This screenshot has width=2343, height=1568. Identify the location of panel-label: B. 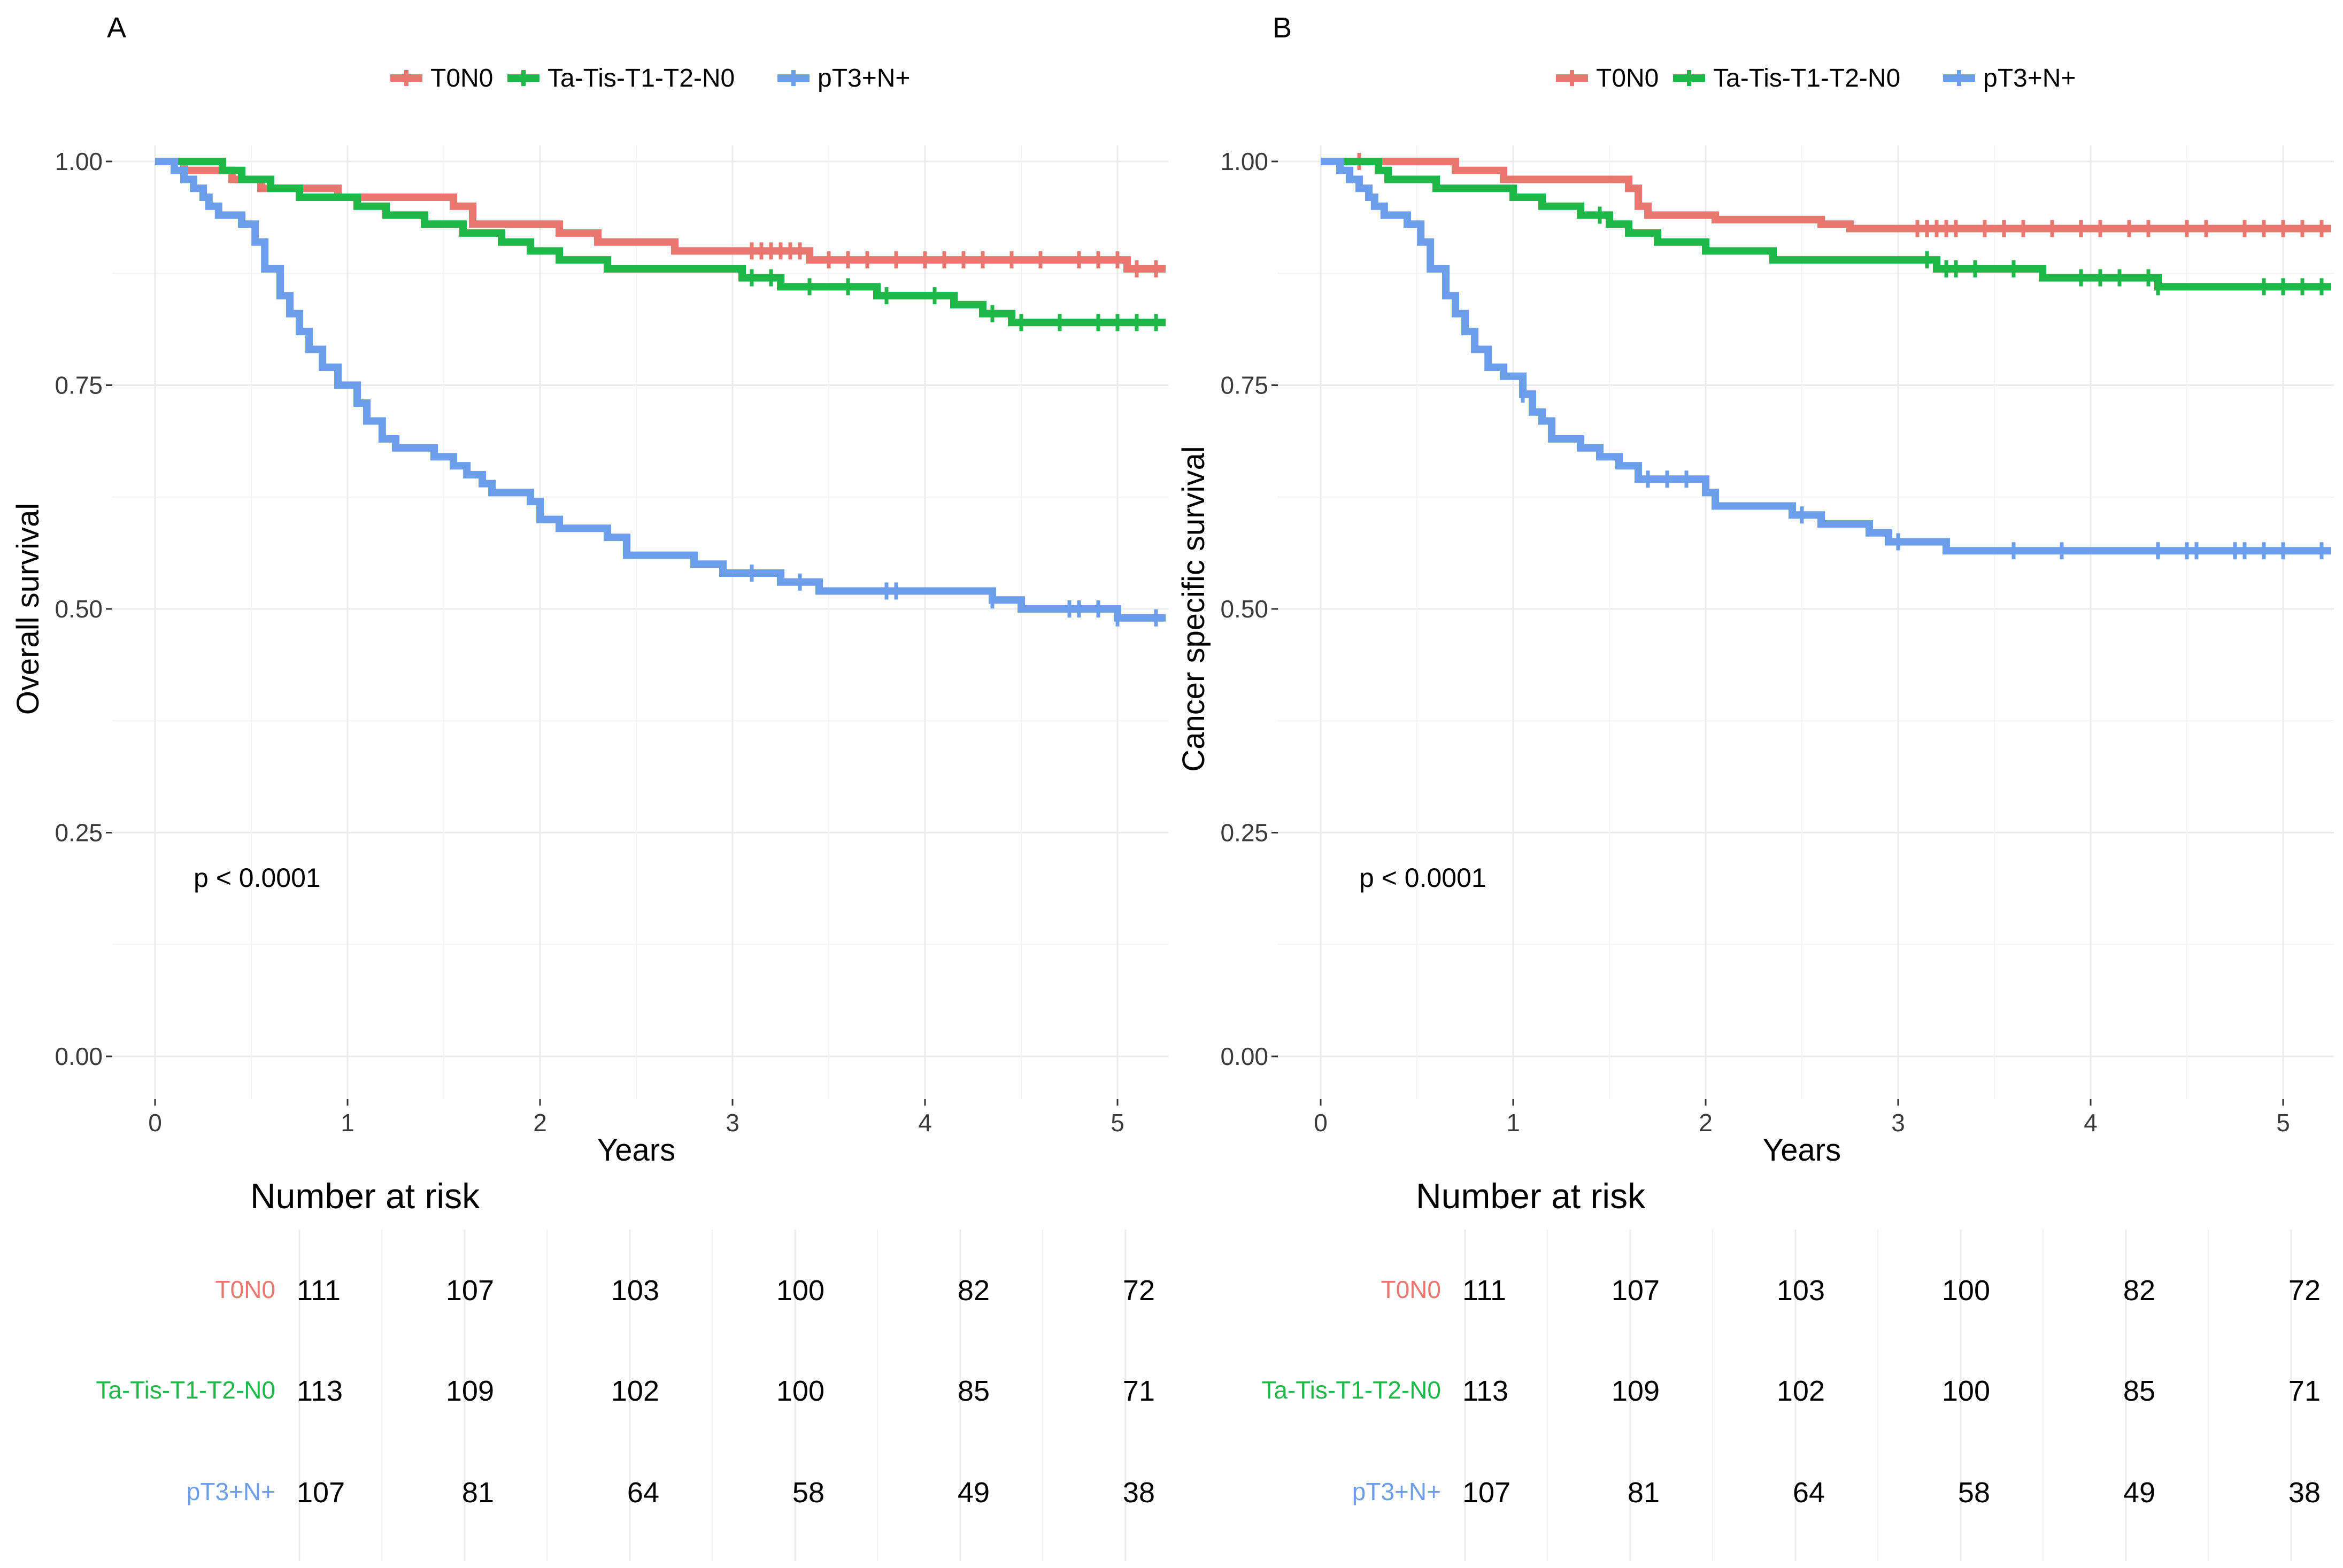
(1282, 28).